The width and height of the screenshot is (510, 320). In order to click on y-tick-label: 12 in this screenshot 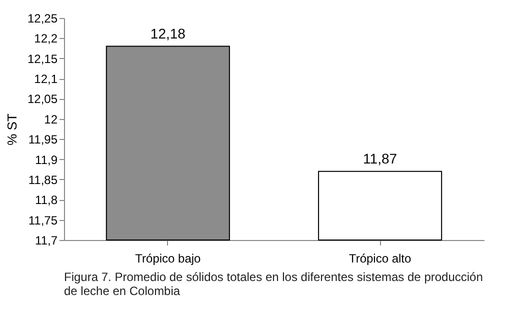, I will do `click(51, 119)`.